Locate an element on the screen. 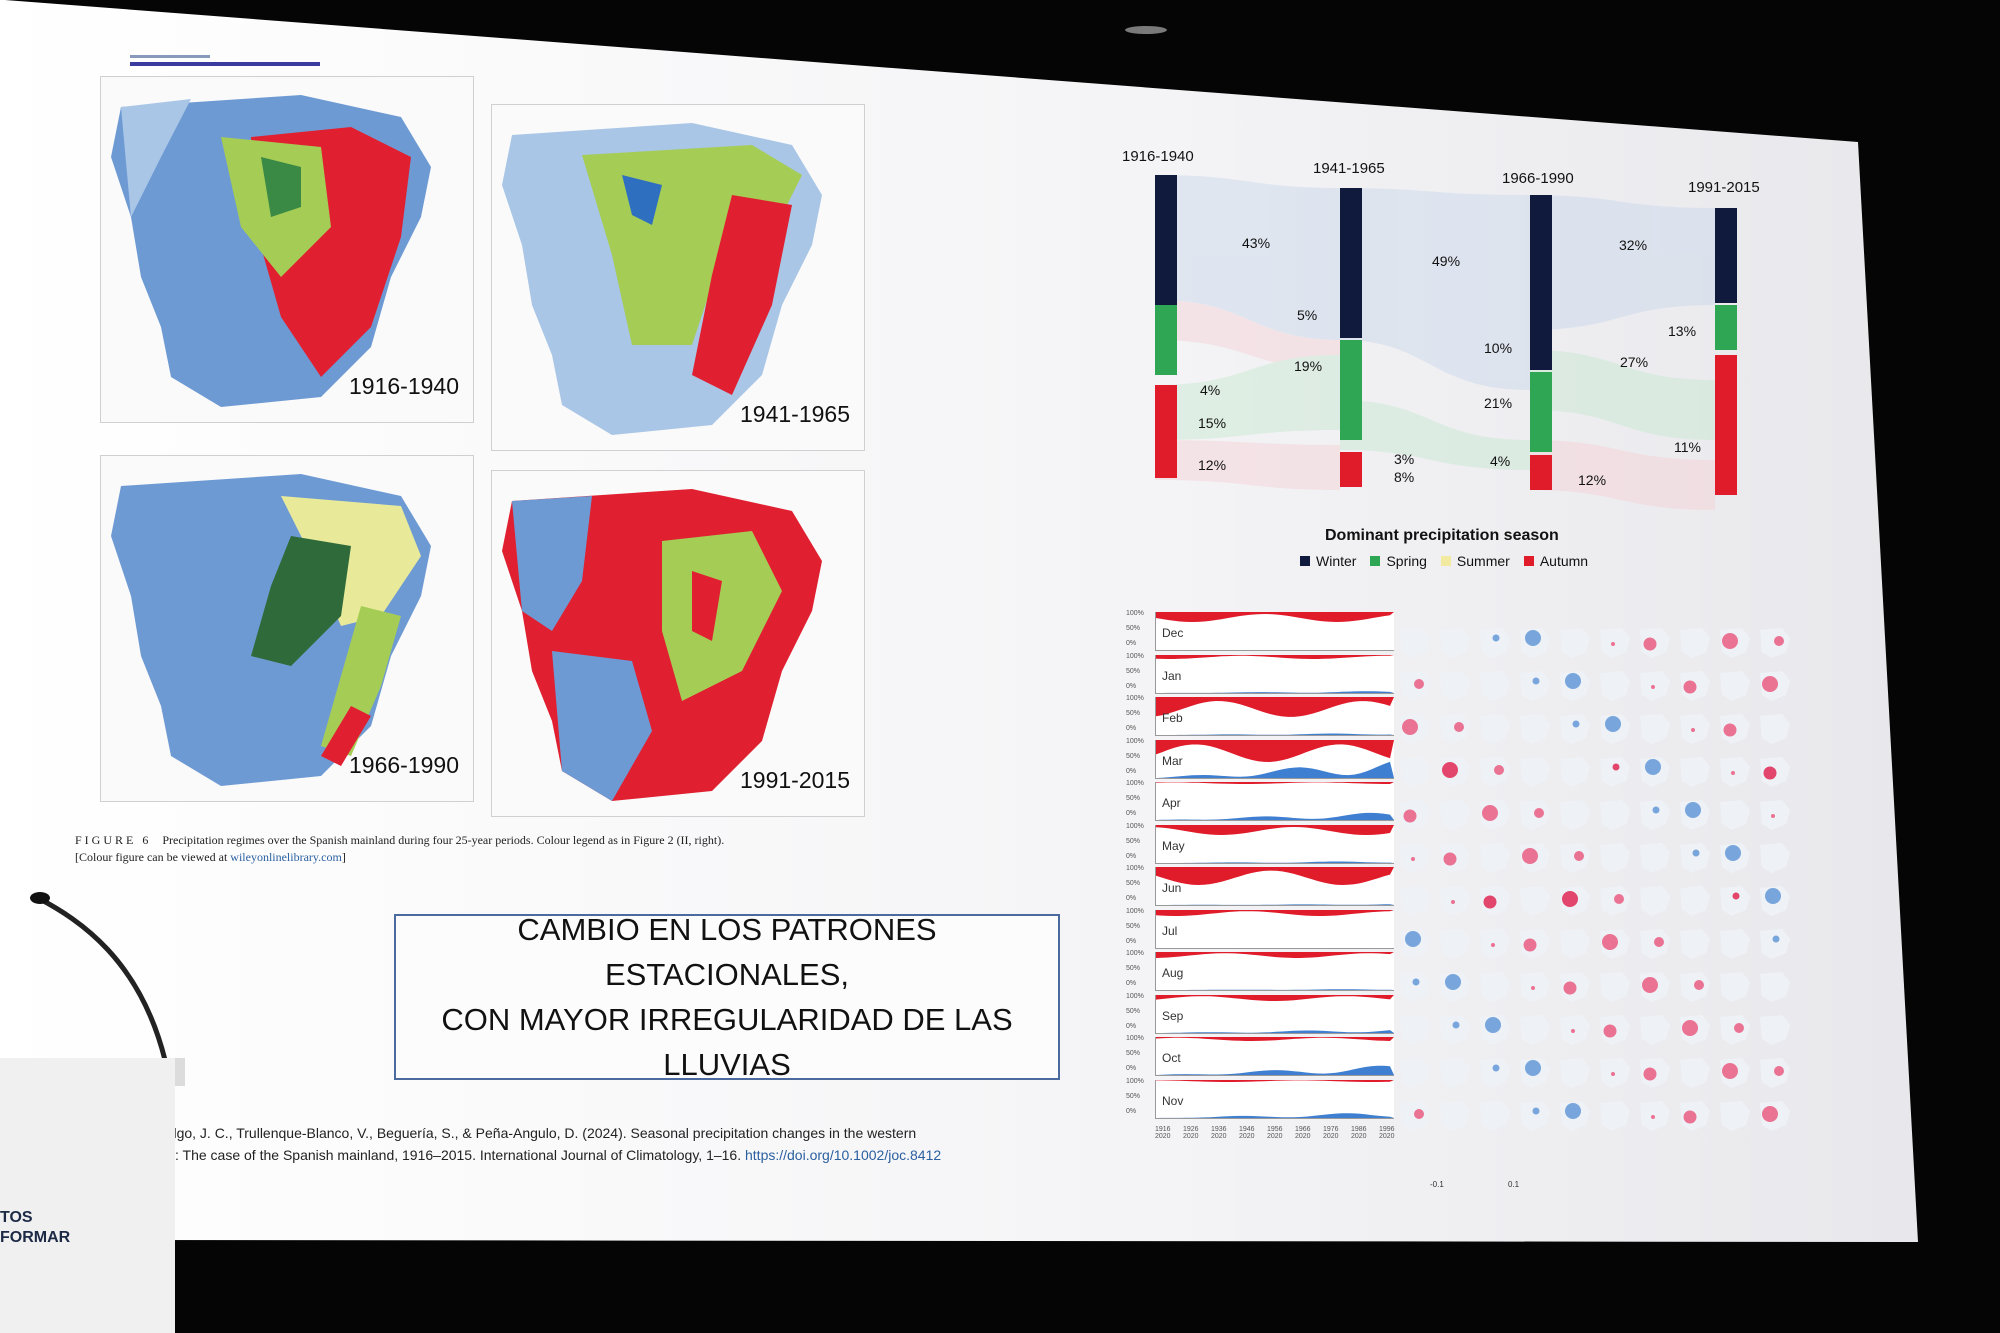 The image size is (2000, 1333). scale-left-label: -0.1 is located at coordinates (1437, 1184).